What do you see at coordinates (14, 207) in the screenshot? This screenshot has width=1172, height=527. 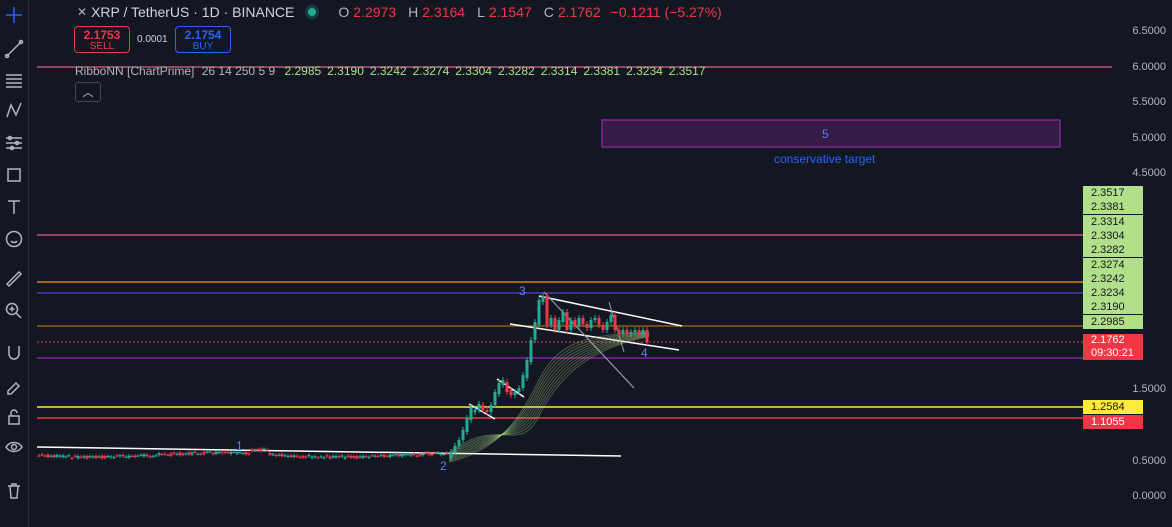 I see `text-icon` at bounding box center [14, 207].